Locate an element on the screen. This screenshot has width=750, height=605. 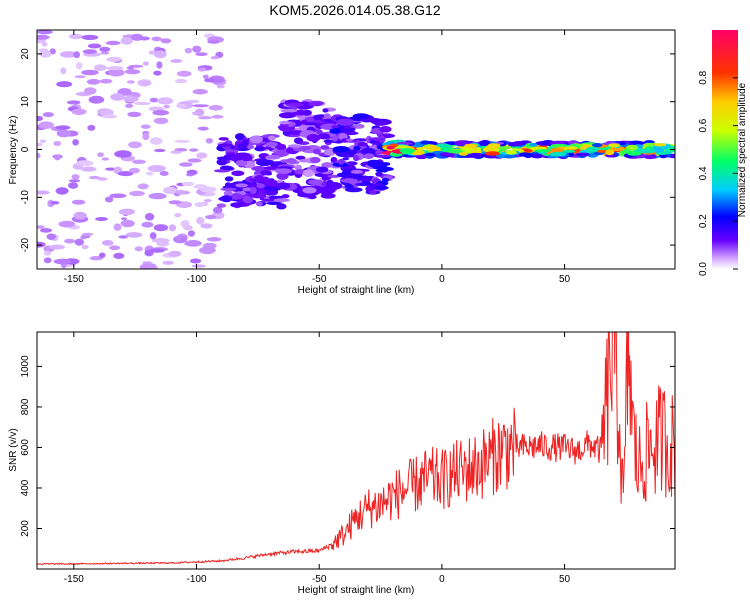
snr-x-label: Height of straight line (km) is located at coordinates (356, 590).